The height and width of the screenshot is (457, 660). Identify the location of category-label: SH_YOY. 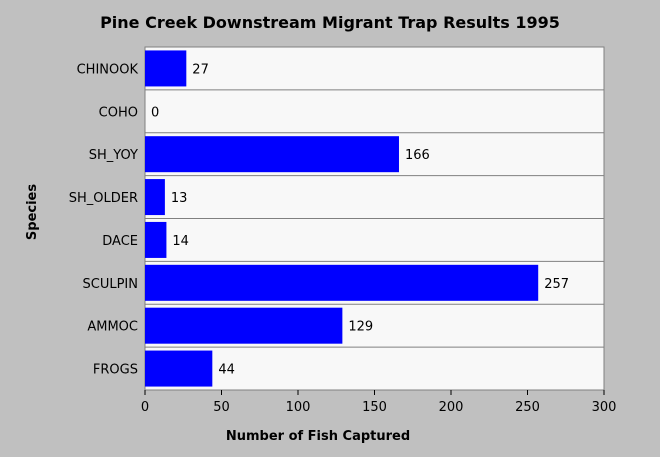
(113, 155).